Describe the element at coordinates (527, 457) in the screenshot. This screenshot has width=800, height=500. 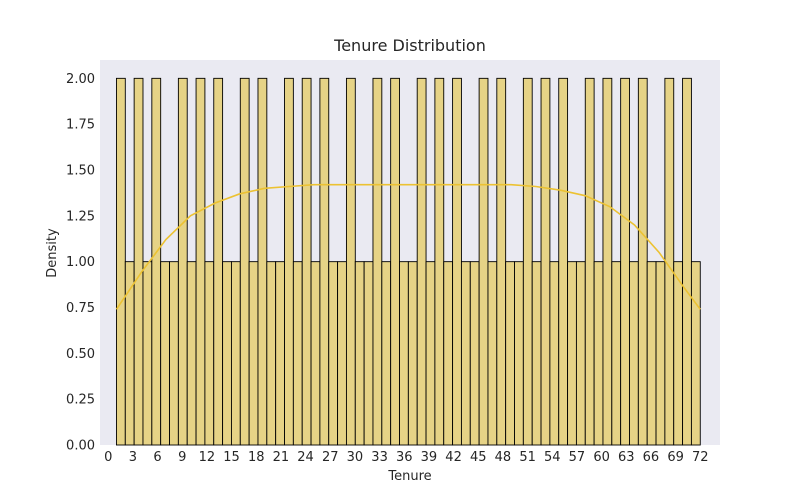
I see `x-tick-label: 51` at that location.